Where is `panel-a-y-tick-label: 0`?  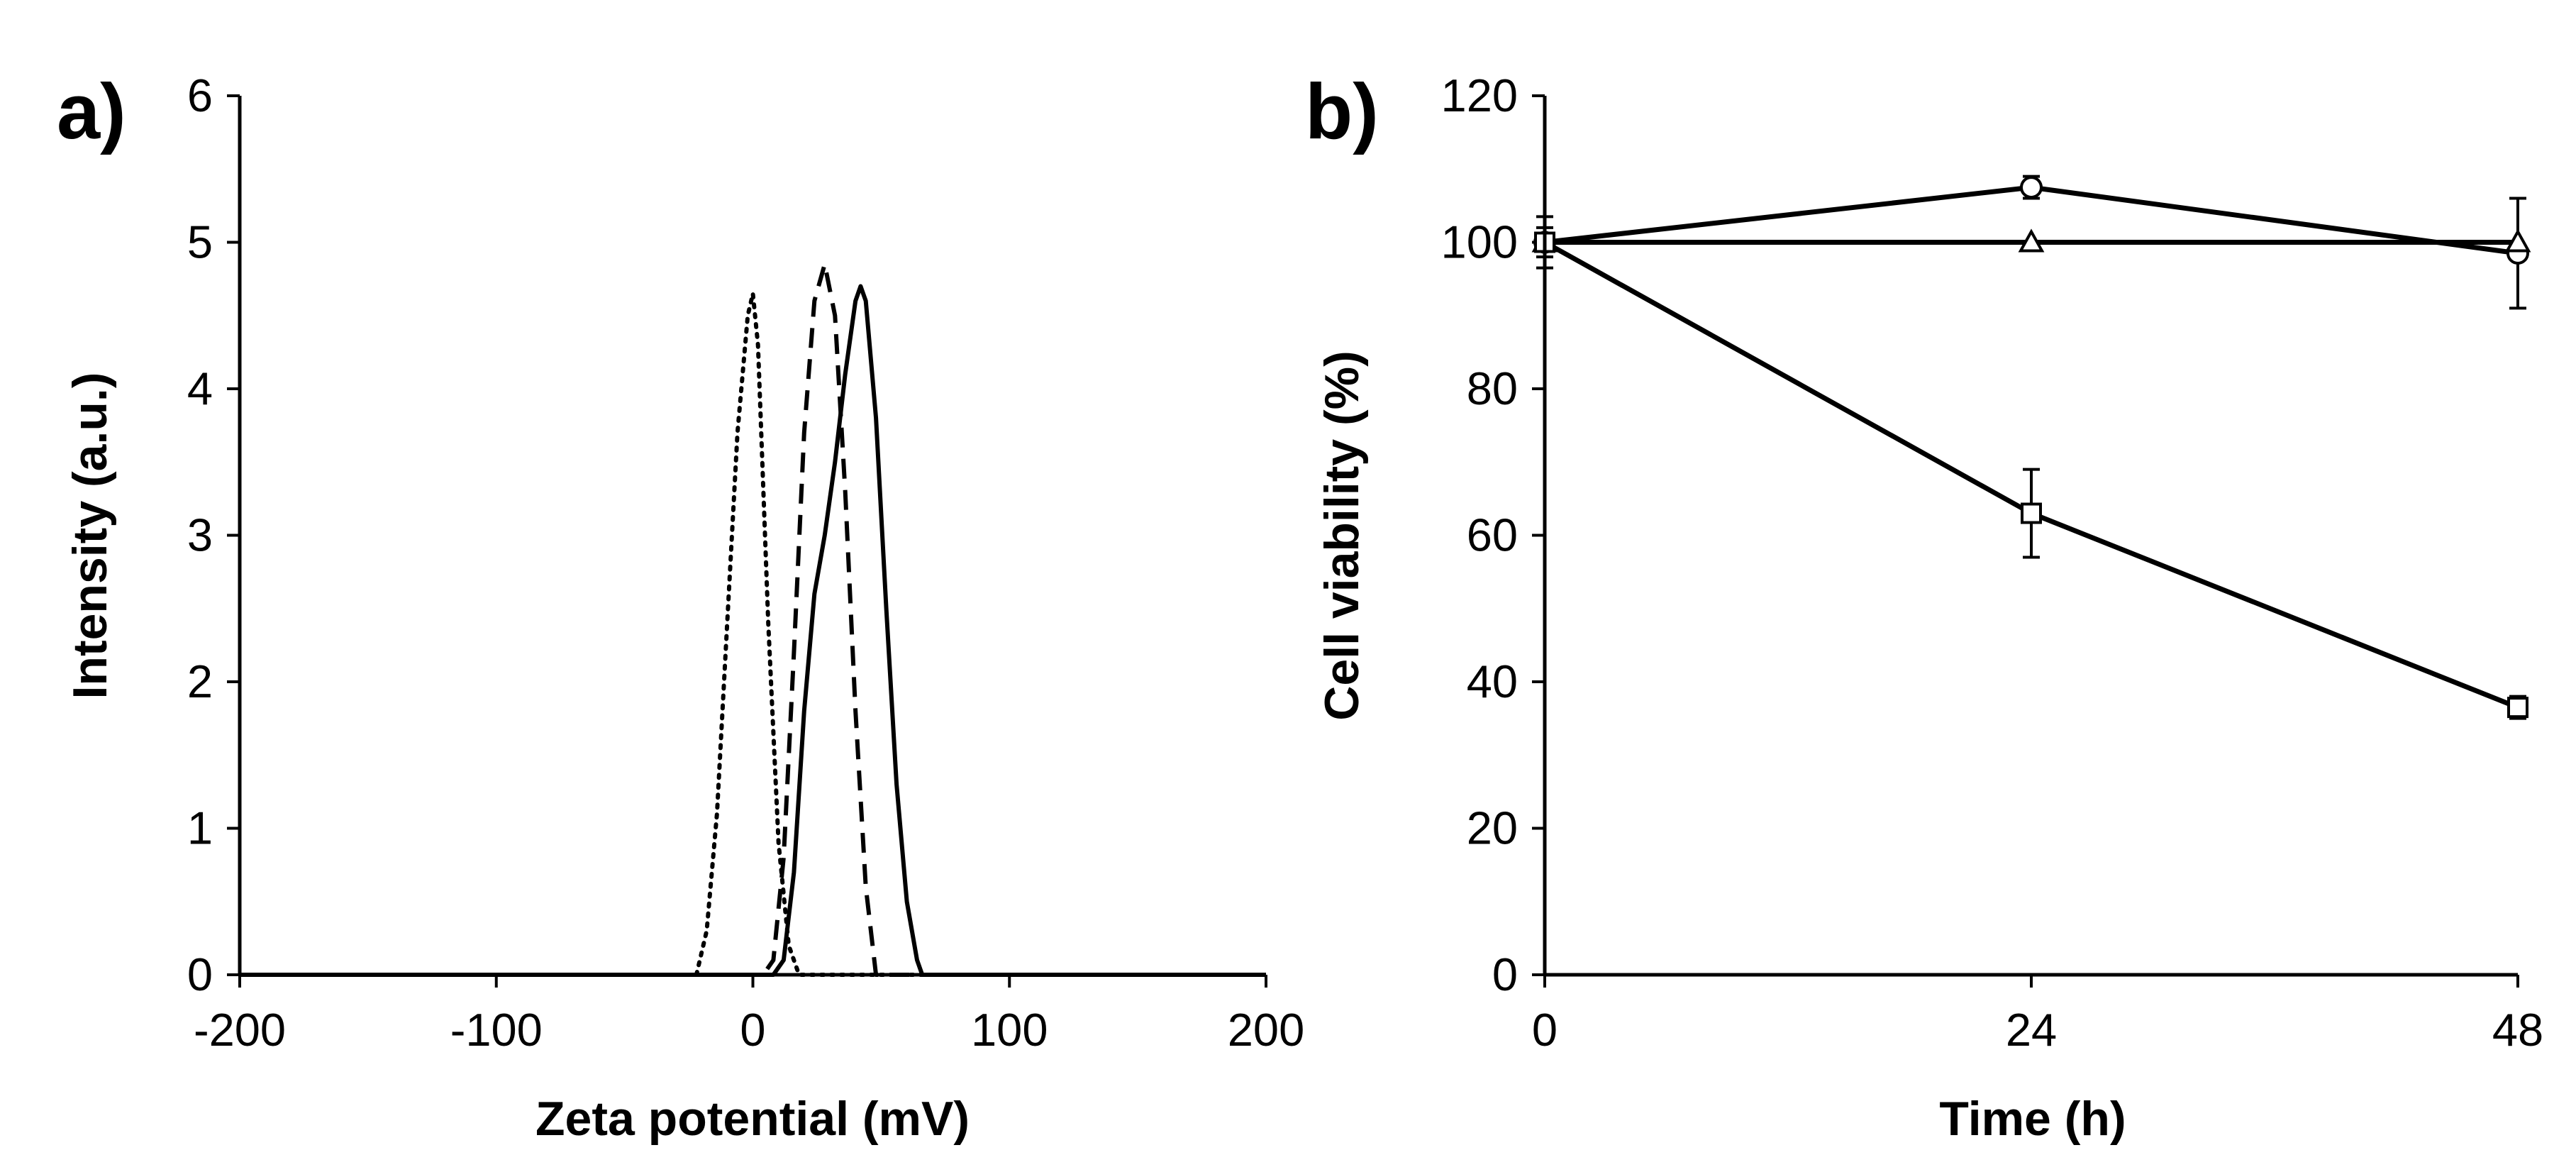
panel-a-y-tick-label: 0 is located at coordinates (200, 974).